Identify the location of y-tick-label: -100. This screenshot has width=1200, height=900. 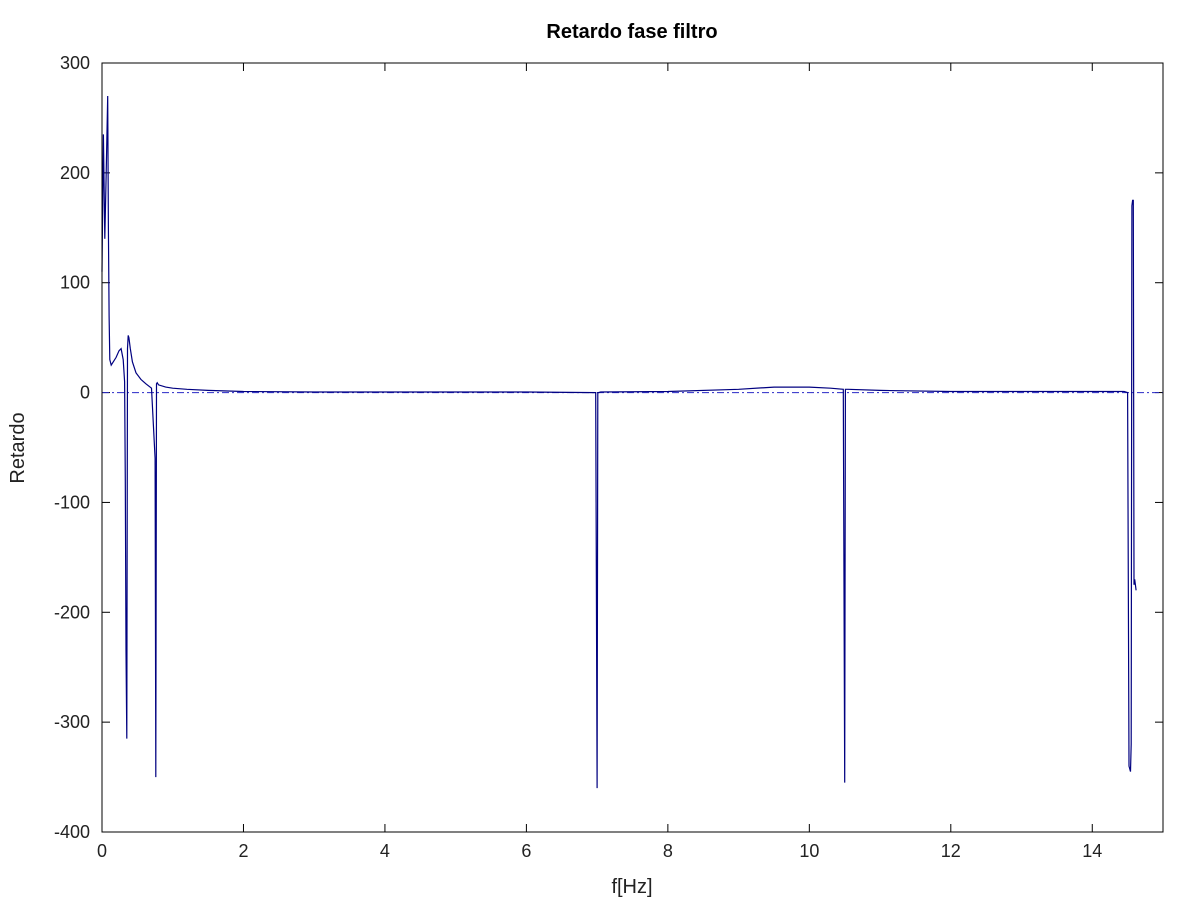
(72, 502).